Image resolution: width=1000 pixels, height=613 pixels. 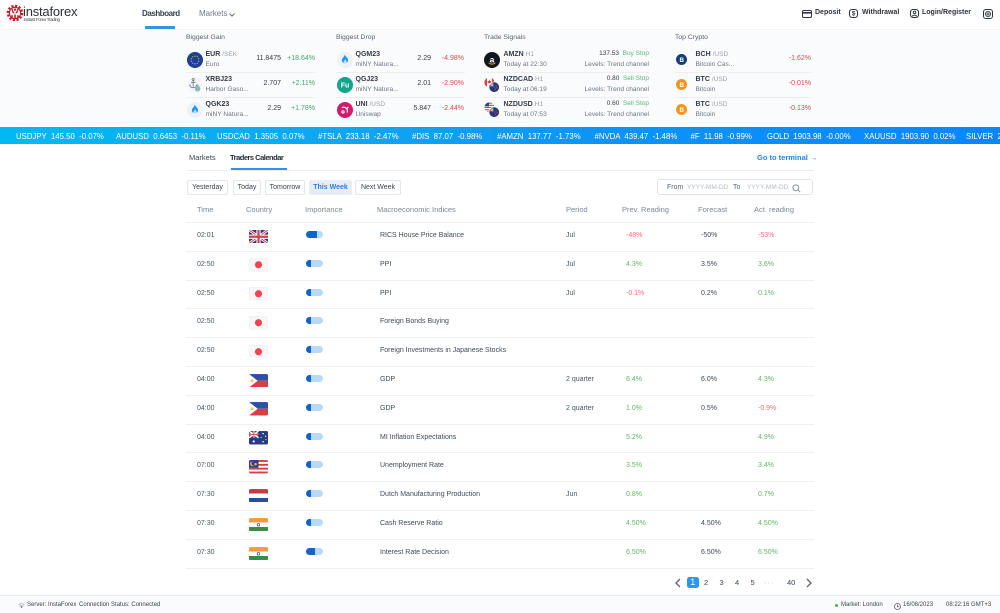 What do you see at coordinates (492, 59) in the screenshot?
I see `svg-text: a` at bounding box center [492, 59].